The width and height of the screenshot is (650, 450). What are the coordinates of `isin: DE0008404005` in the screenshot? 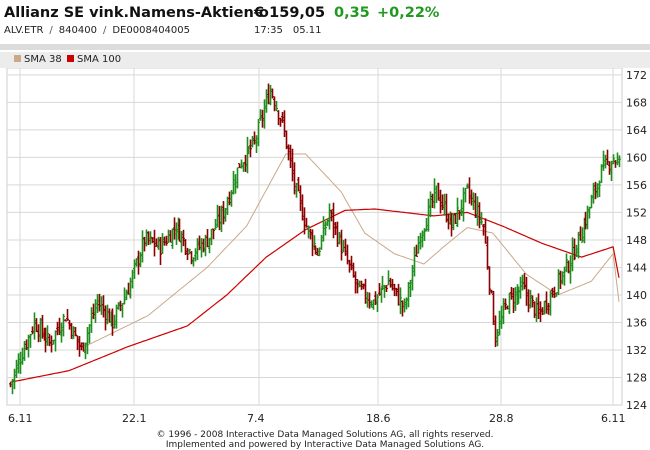 It's located at (151, 30).